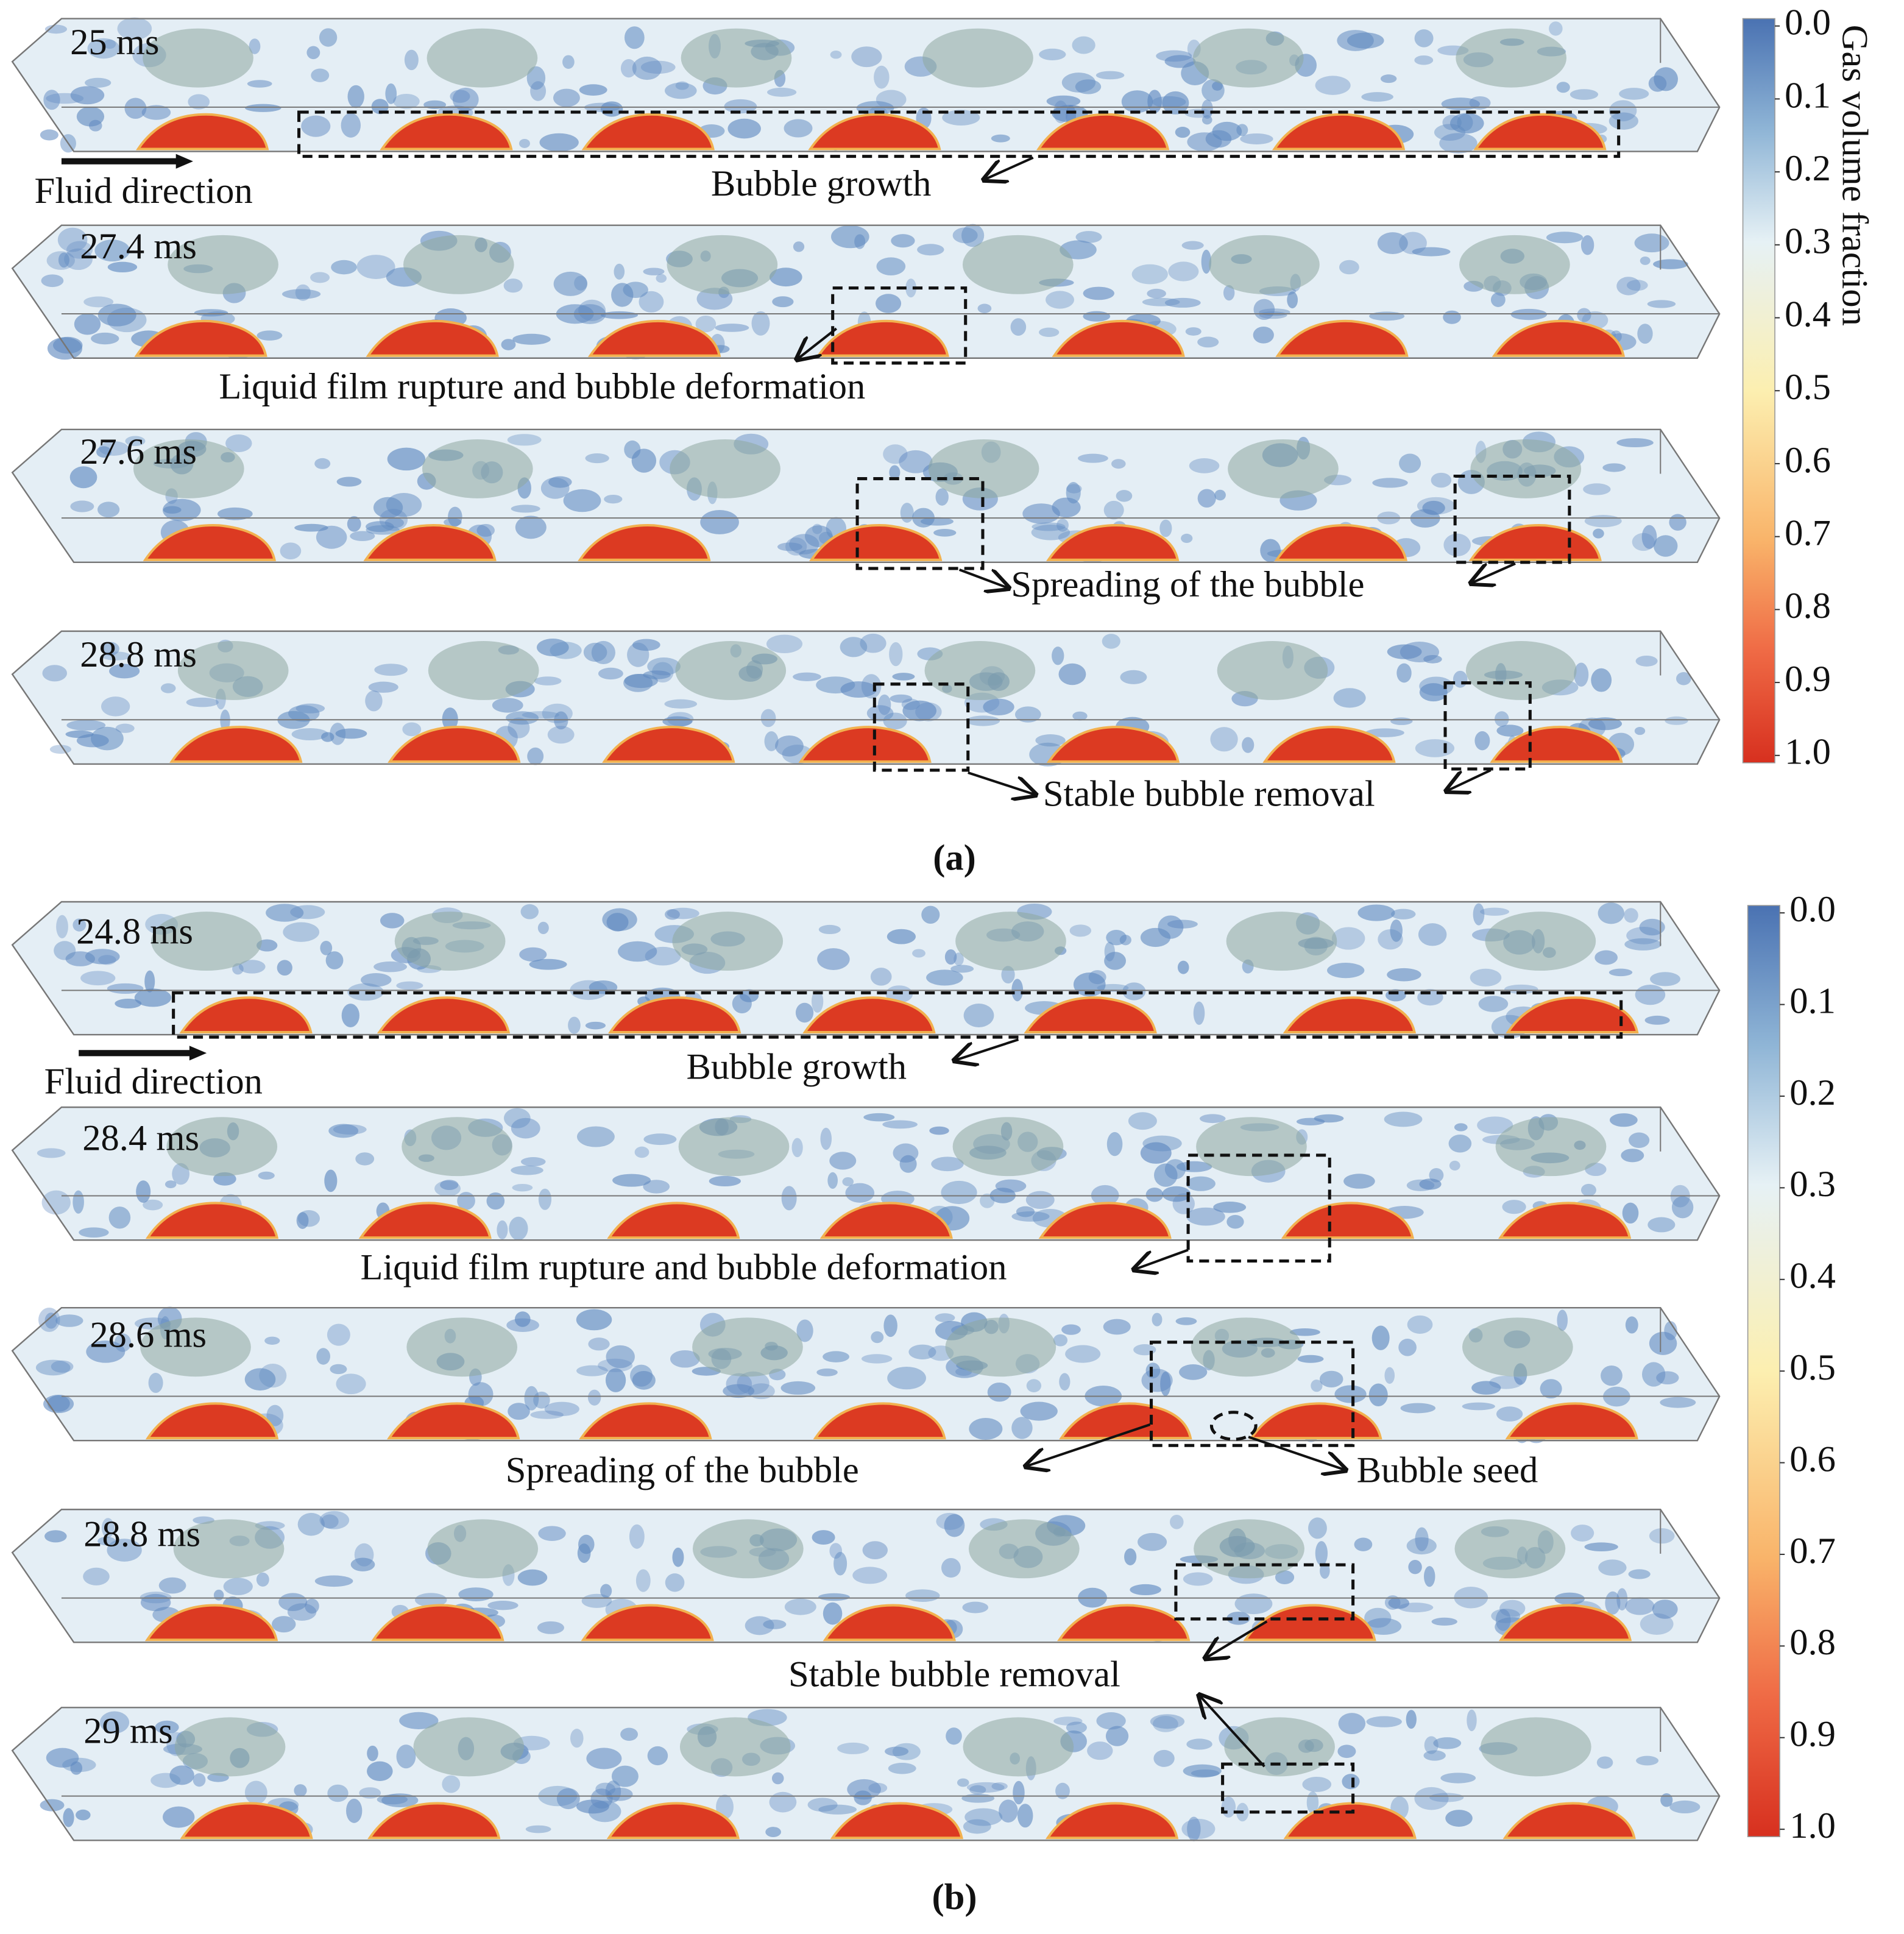 The height and width of the screenshot is (1934, 1904). What do you see at coordinates (1812, 1184) in the screenshot?
I see `colorbar-tick-label: 0.3` at bounding box center [1812, 1184].